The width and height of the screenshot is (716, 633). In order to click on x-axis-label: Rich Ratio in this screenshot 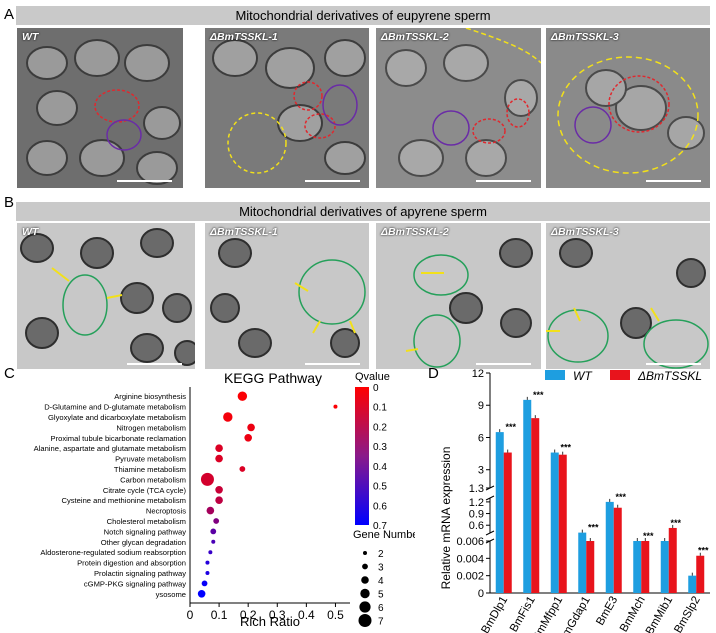, I will do `click(270, 621)`.